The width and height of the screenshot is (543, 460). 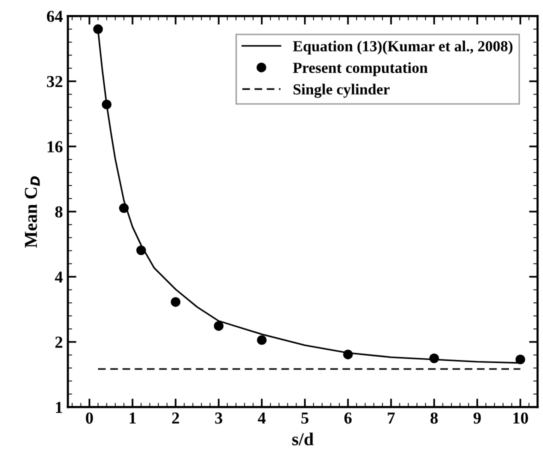 What do you see at coordinates (59, 407) in the screenshot?
I see `y-tick-label: 1` at bounding box center [59, 407].